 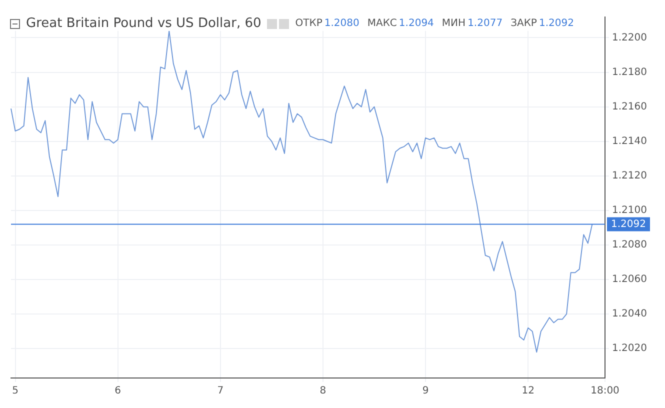 I want to click on x-tick-label: 5, so click(x=15, y=391).